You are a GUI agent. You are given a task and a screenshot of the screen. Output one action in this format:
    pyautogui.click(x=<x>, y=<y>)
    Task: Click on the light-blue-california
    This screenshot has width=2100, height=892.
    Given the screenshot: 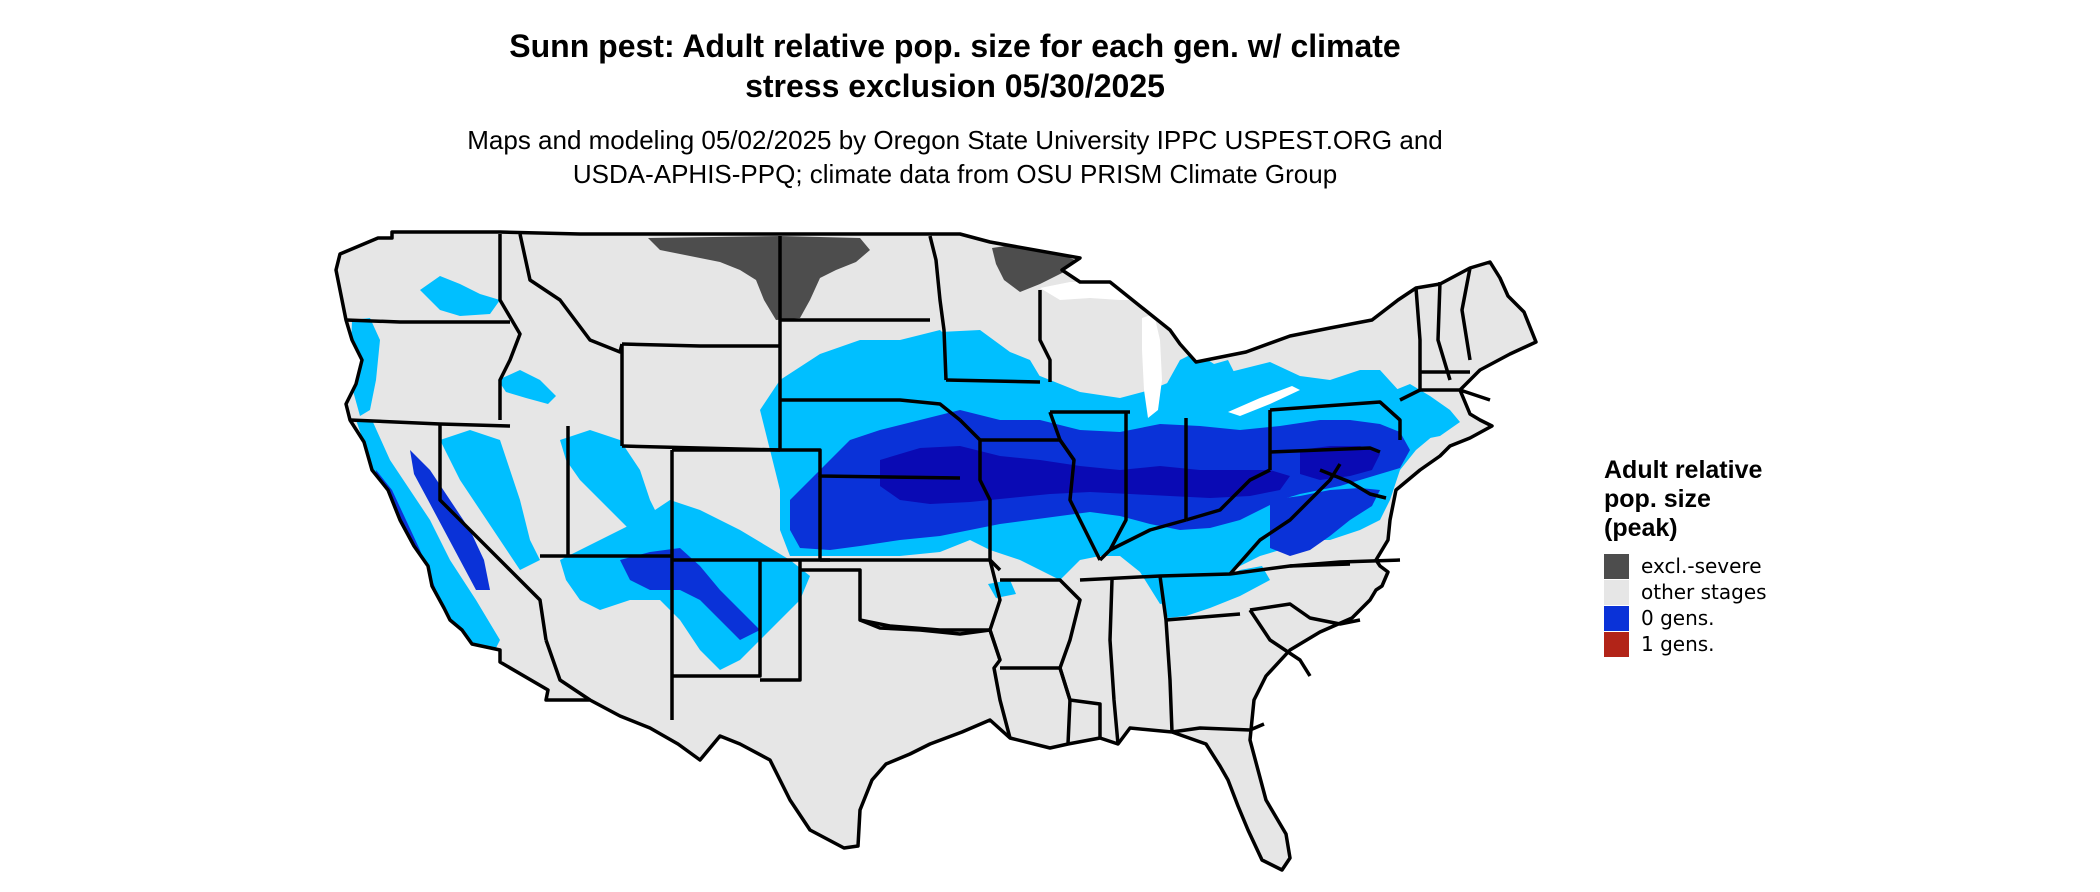 What is the action you would take?
    pyautogui.click(x=428, y=540)
    